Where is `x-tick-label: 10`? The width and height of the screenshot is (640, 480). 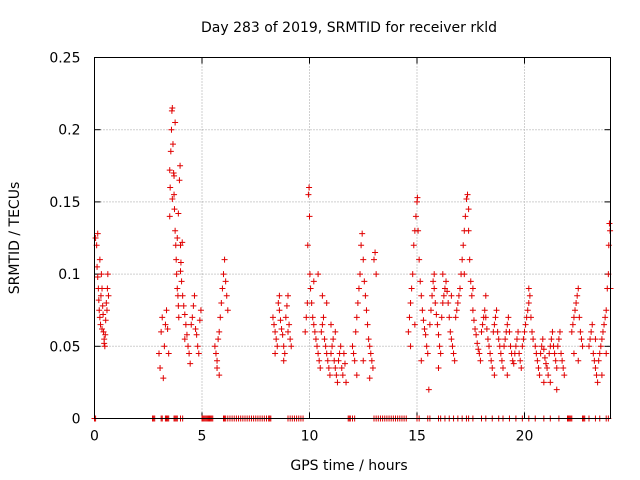 x-tick-label: 10 is located at coordinates (310, 437).